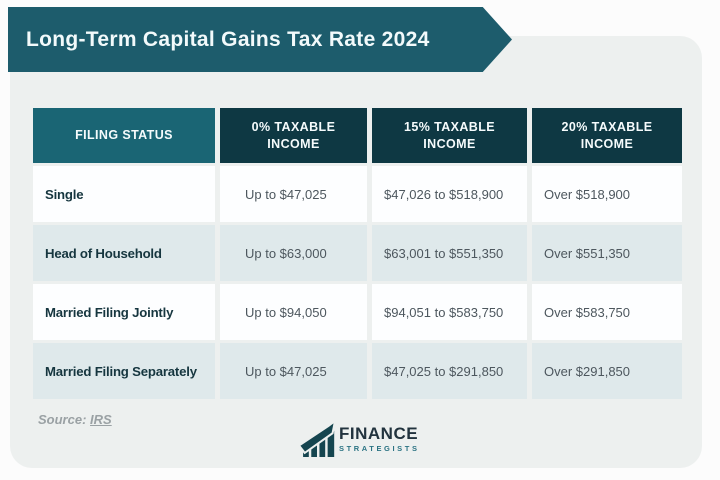 The width and height of the screenshot is (720, 480). I want to click on cell-0-percent-range: Up to $94,050, so click(293, 312).